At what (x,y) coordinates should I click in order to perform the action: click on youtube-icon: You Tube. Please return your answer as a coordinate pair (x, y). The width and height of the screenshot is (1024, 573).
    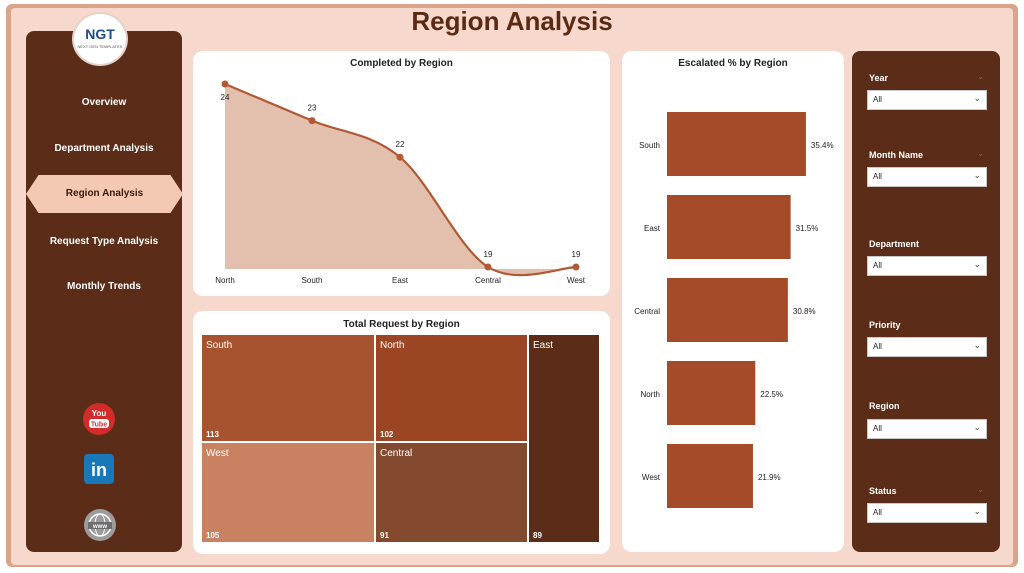
    Looking at the image, I should click on (99, 419).